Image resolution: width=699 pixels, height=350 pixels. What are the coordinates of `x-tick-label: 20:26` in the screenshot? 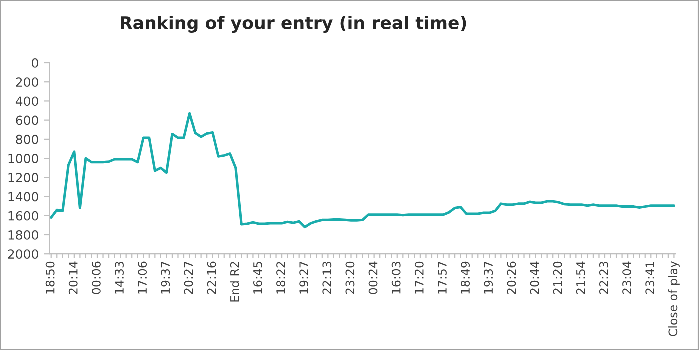 It's located at (511, 278).